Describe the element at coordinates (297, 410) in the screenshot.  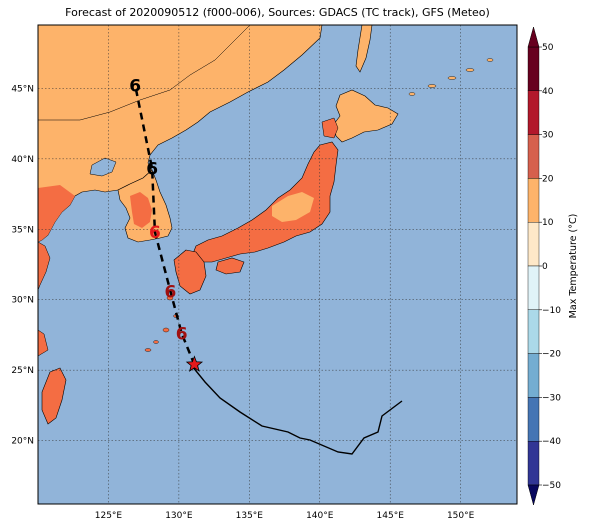
I see `past-track-line` at that location.